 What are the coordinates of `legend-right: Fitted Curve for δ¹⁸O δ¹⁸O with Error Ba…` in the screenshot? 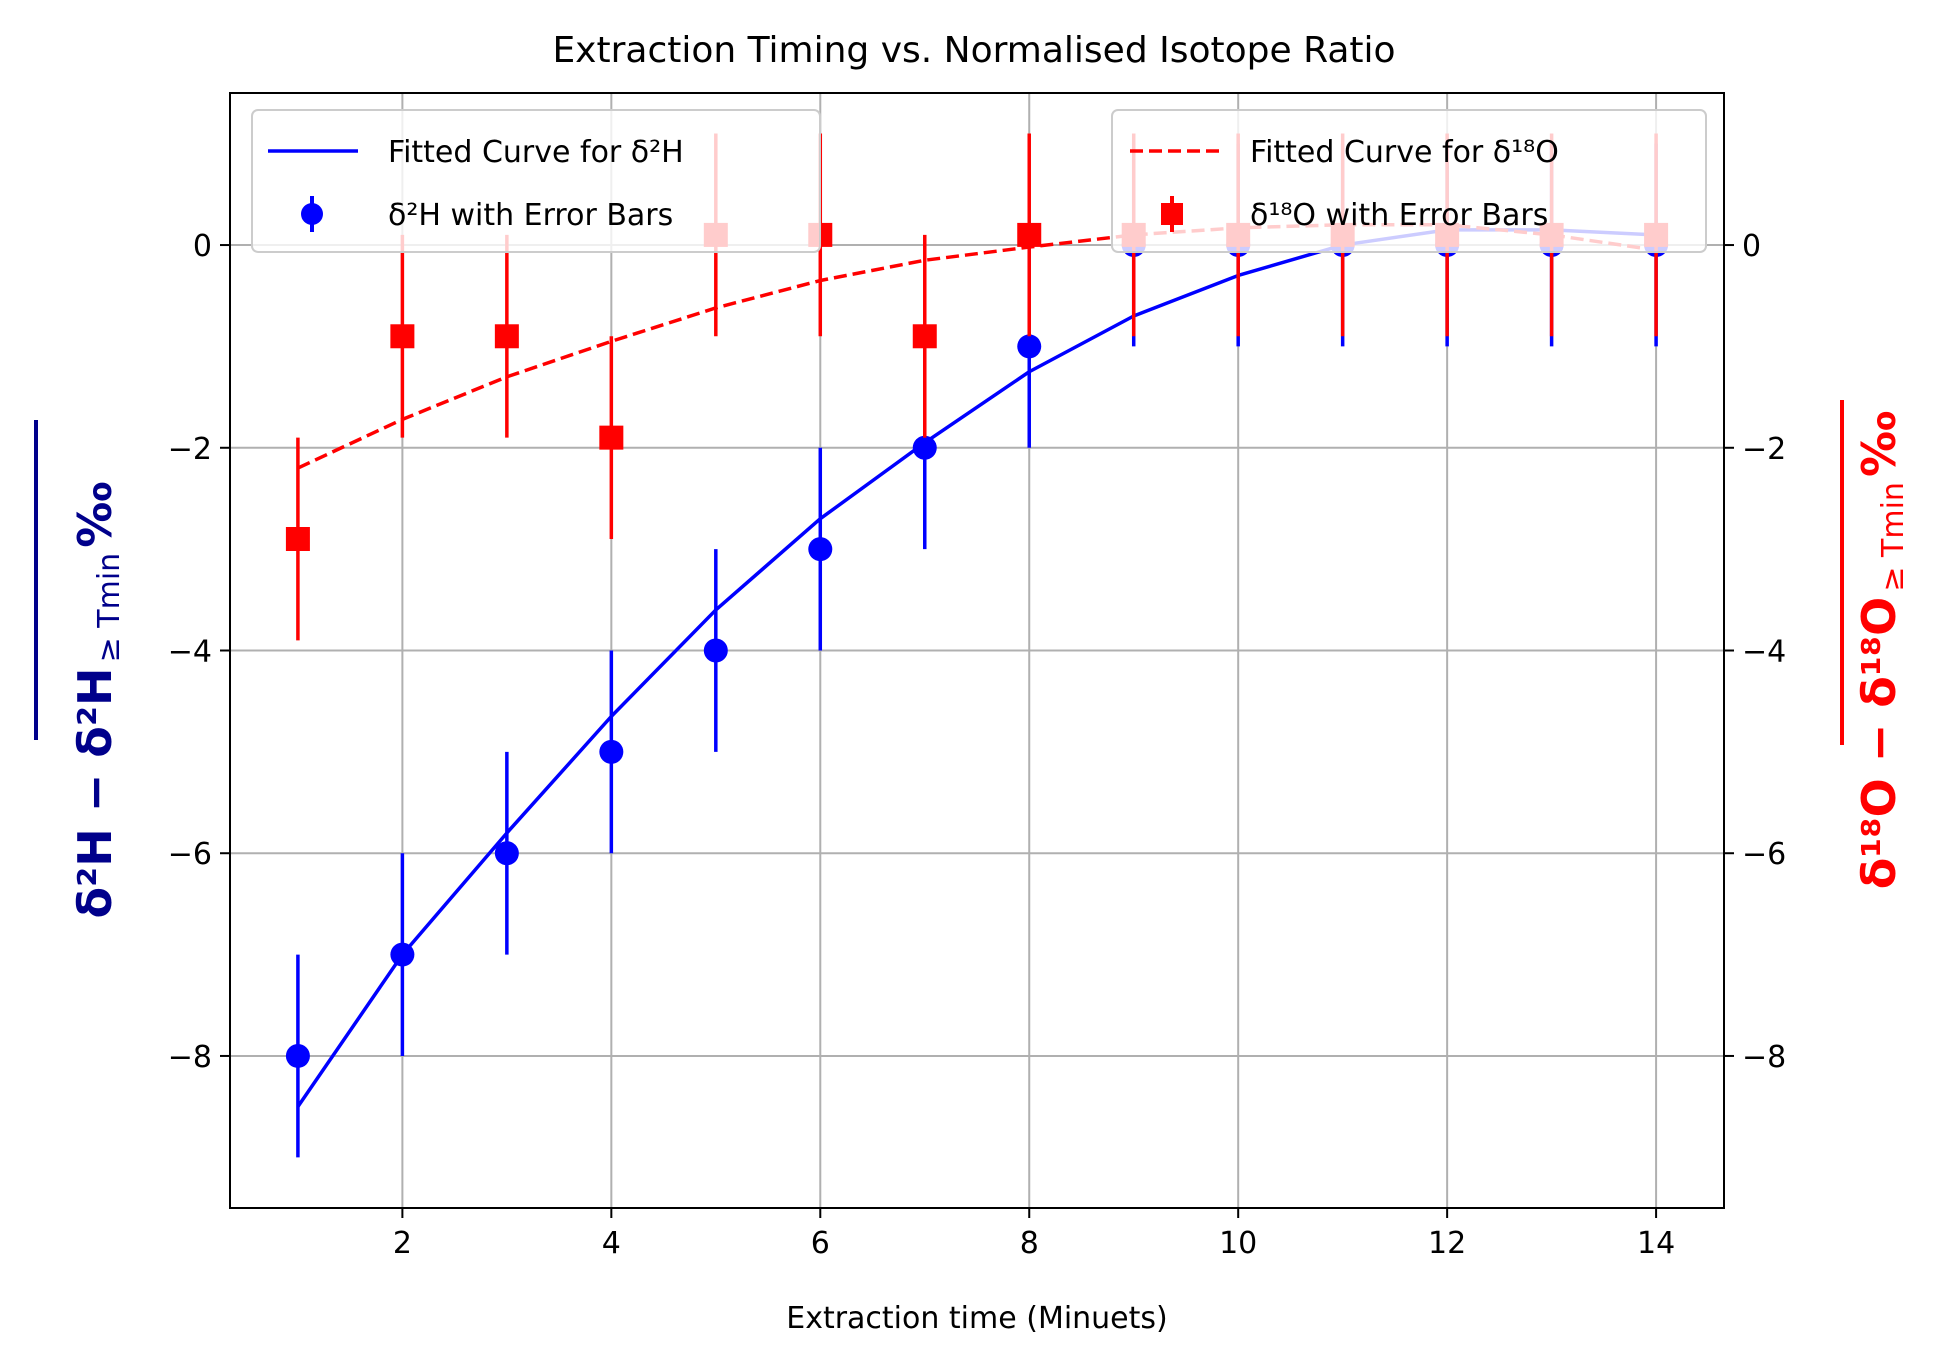 It's located at (1409, 181).